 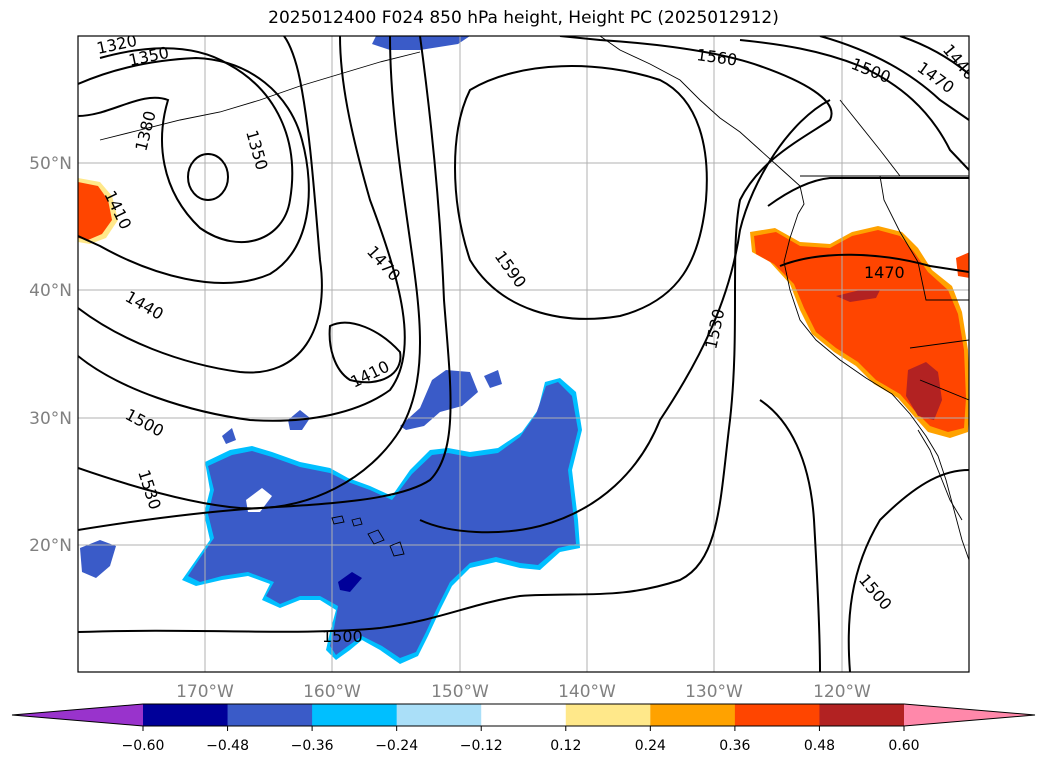 I want to click on lon-label: 140°W, so click(x=587, y=692).